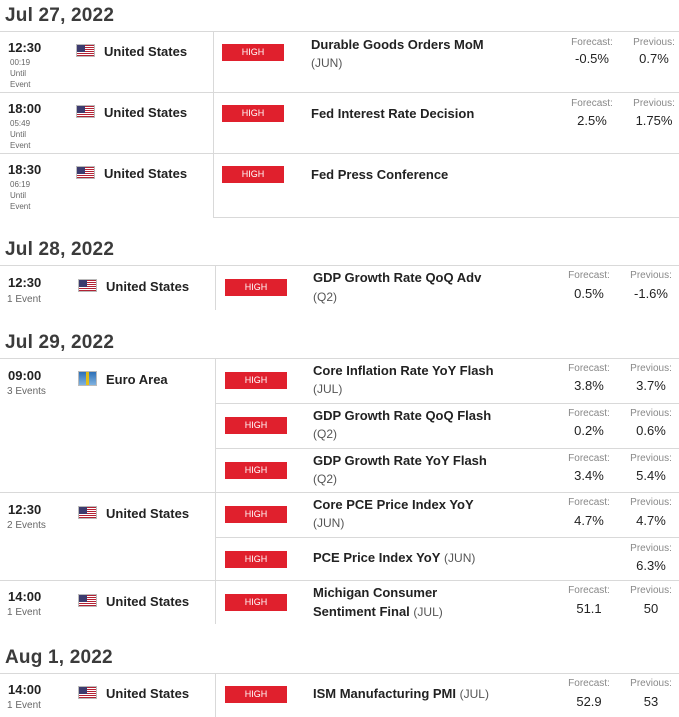 Image resolution: width=679 pixels, height=717 pixels. Describe the element at coordinates (589, 430) in the screenshot. I see `forecast-value: 0.2%` at that location.